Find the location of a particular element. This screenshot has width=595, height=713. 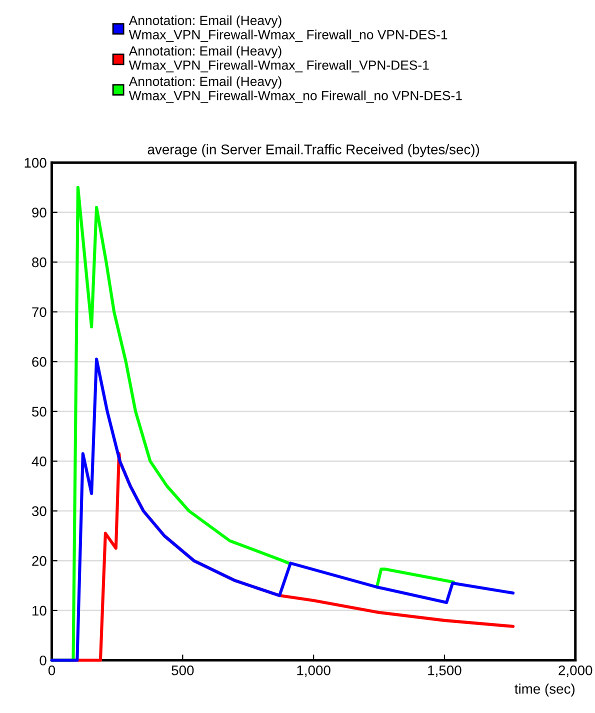

x-tick-label: 0 is located at coordinates (52, 670).